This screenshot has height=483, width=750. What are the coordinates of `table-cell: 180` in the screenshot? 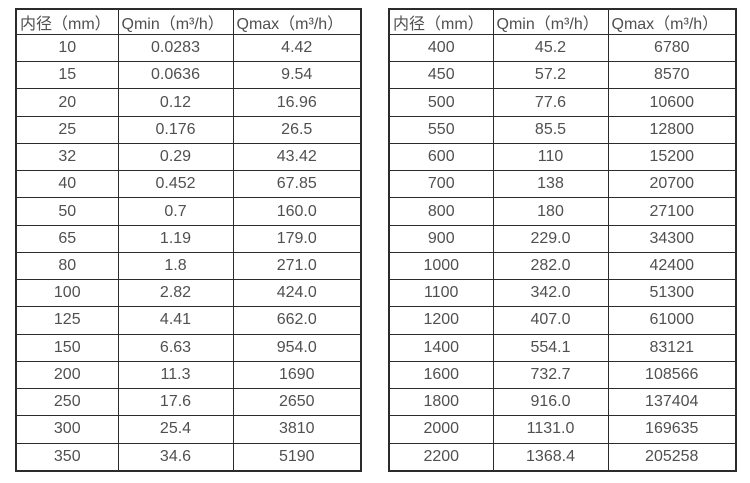 It's located at (550, 211).